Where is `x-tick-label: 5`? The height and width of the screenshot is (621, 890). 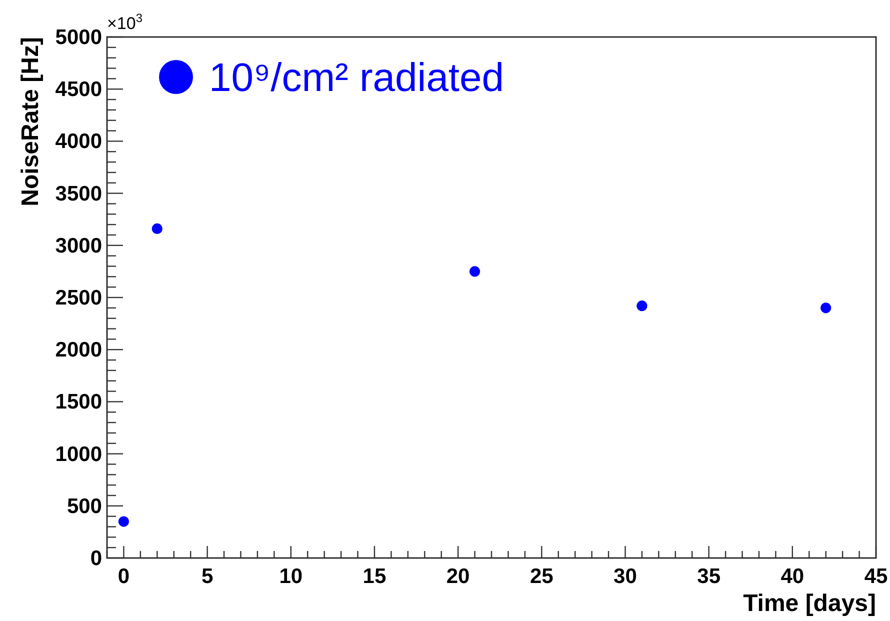 x-tick-label: 5 is located at coordinates (207, 576).